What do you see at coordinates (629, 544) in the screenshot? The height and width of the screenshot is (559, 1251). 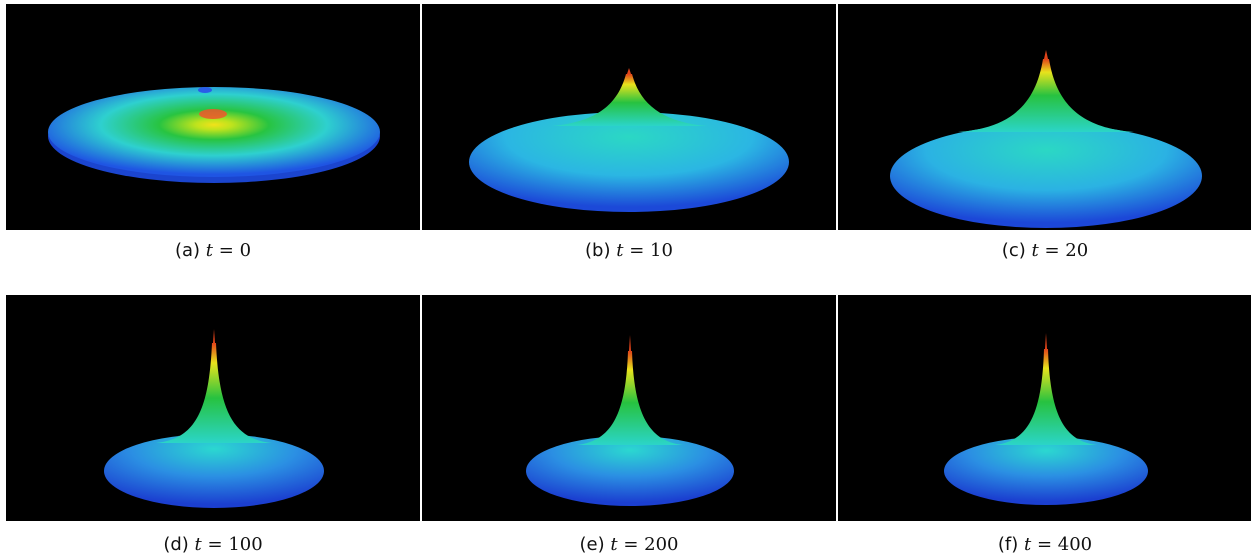 I see `caption-e: (e) t = 200` at bounding box center [629, 544].